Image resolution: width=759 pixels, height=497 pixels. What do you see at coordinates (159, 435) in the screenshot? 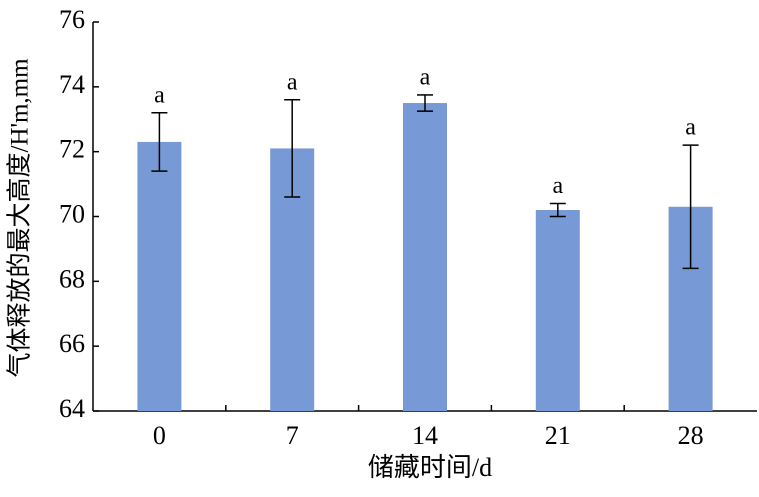
I see `x-tick-label: 0` at bounding box center [159, 435].